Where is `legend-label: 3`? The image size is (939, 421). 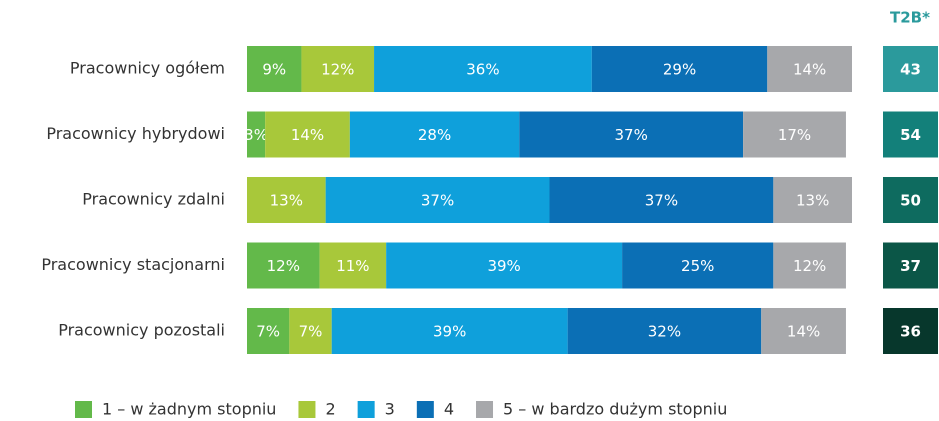
legend-label: 3 is located at coordinates (390, 409).